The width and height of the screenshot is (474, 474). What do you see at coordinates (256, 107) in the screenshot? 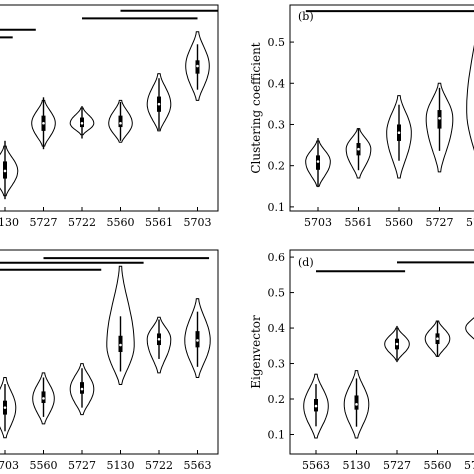
I see `y-axis-title: Clustering coefficient` at bounding box center [256, 107].